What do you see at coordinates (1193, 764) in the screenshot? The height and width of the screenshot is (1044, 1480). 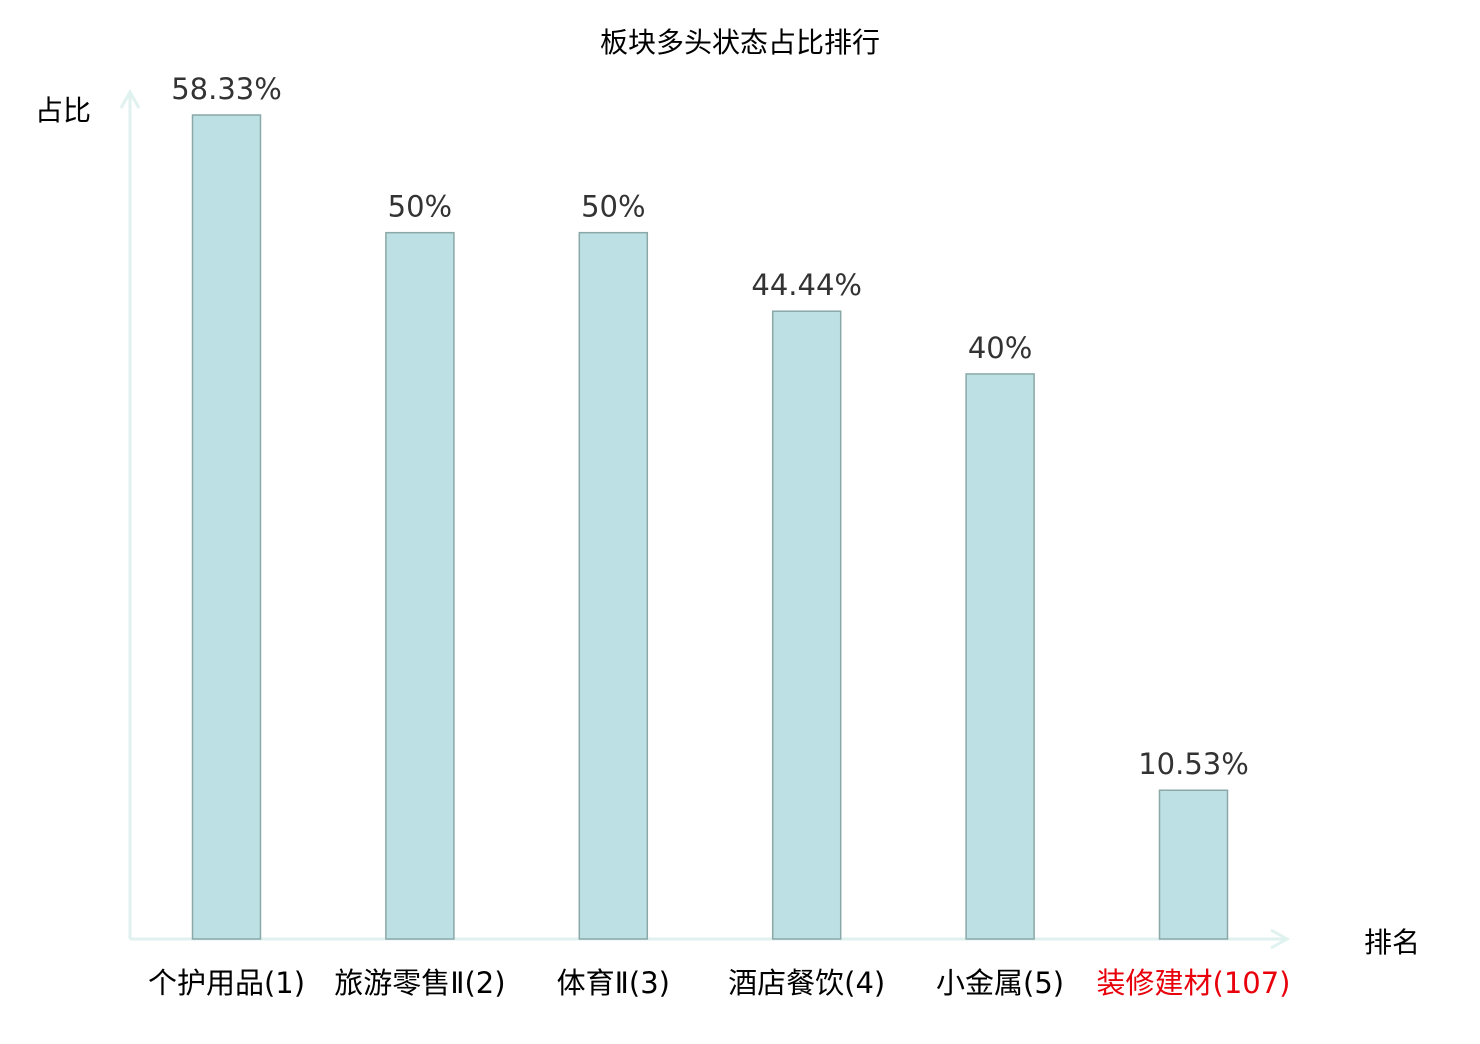 I see `data-label: 10.53%` at bounding box center [1193, 764].